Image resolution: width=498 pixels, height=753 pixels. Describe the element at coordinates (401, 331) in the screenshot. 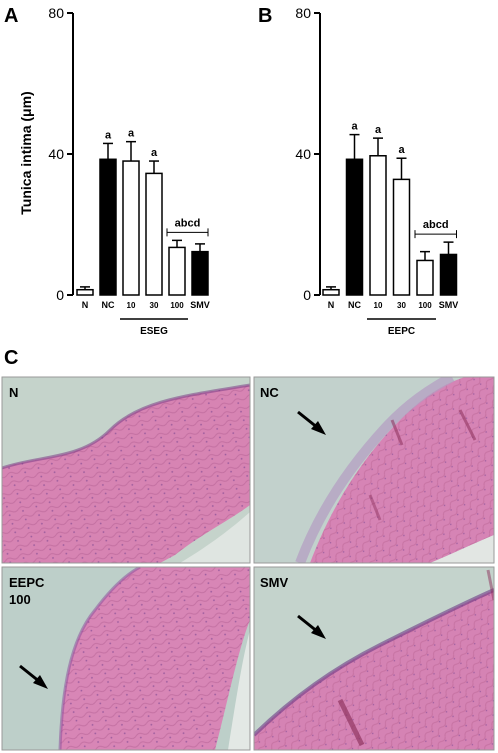

I see `group-label: EEPC` at that location.